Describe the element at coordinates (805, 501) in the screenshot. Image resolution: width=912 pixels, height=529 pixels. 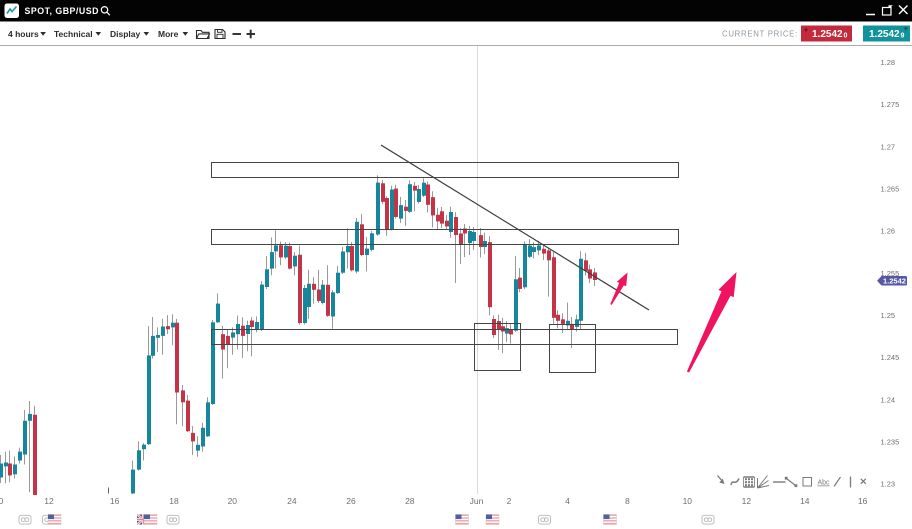
I see `svg-text: 14` at that location.